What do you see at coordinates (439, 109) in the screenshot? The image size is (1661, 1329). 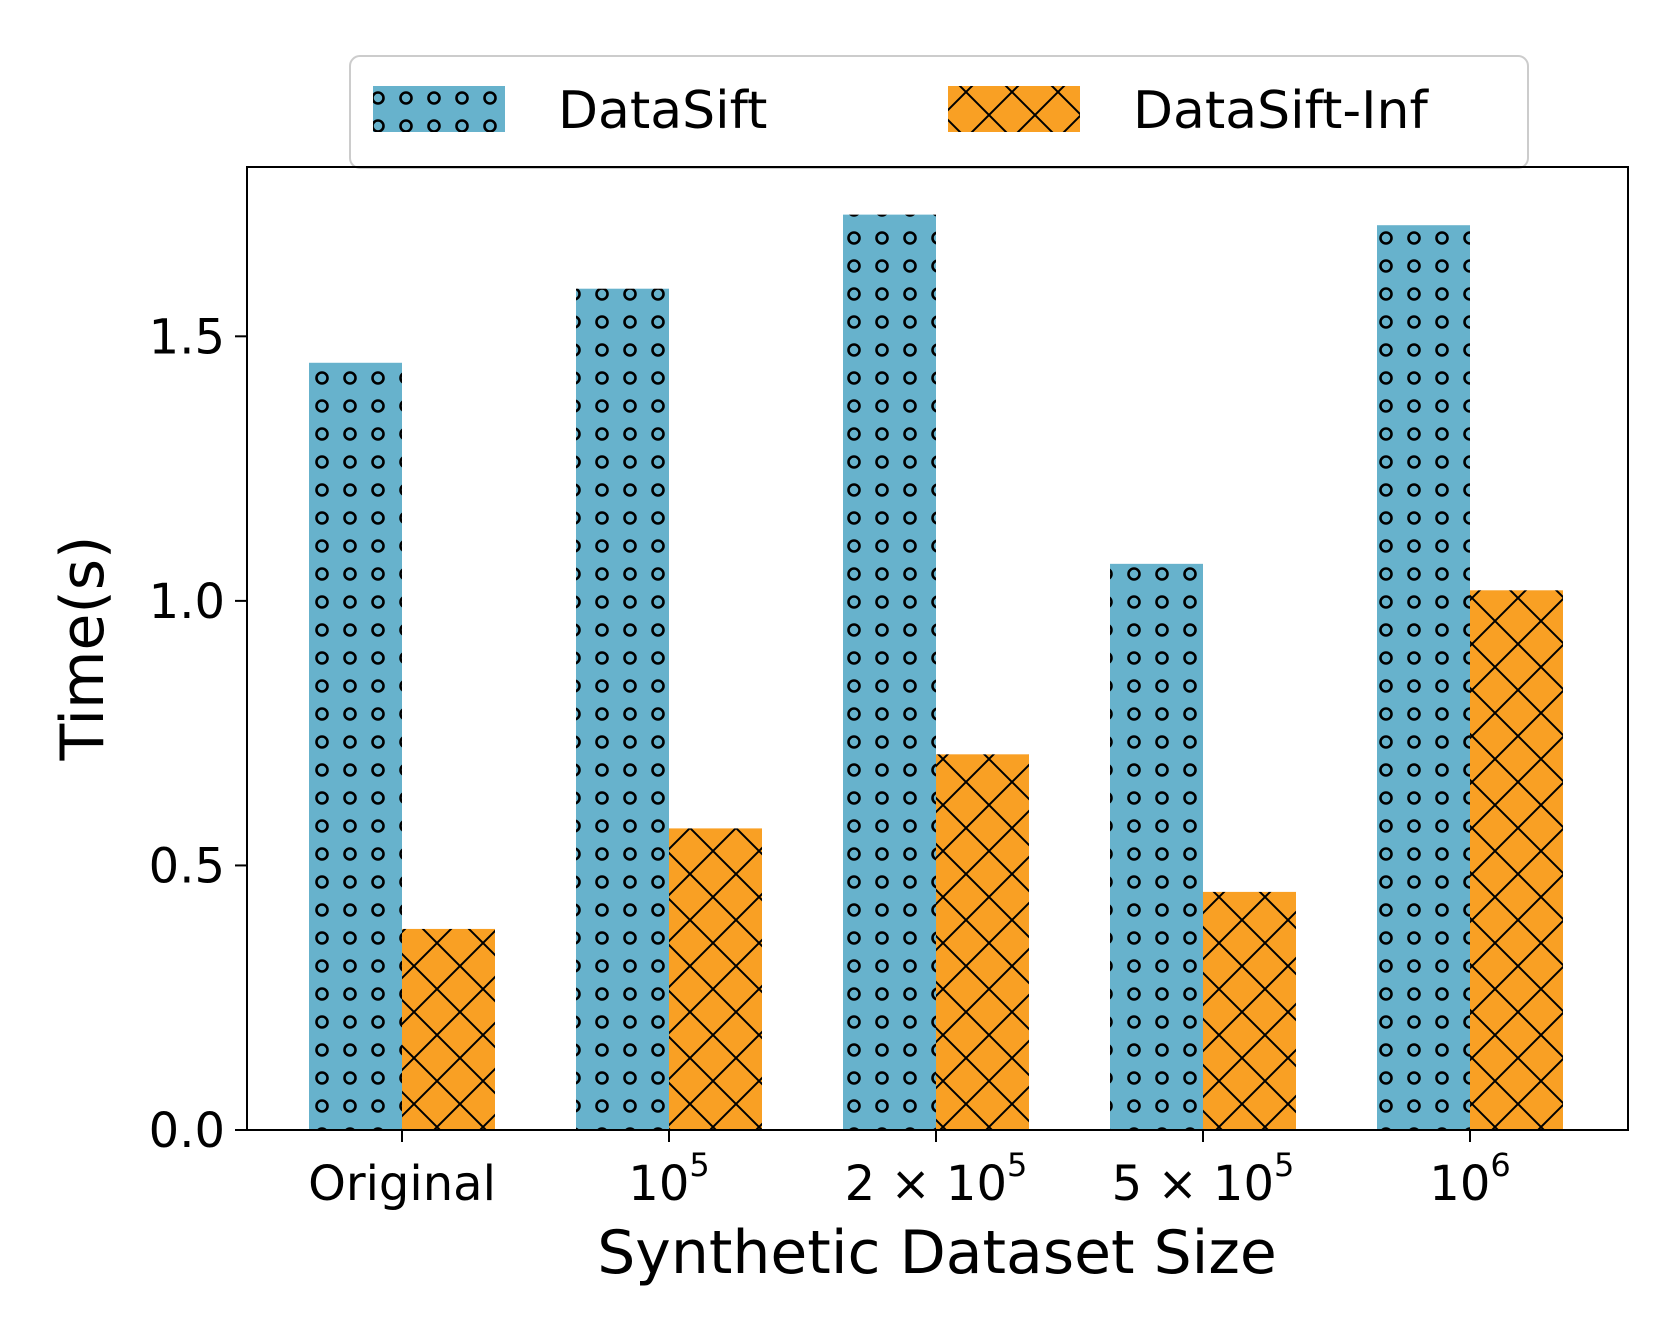 I see `legend-swatch-datasift` at bounding box center [439, 109].